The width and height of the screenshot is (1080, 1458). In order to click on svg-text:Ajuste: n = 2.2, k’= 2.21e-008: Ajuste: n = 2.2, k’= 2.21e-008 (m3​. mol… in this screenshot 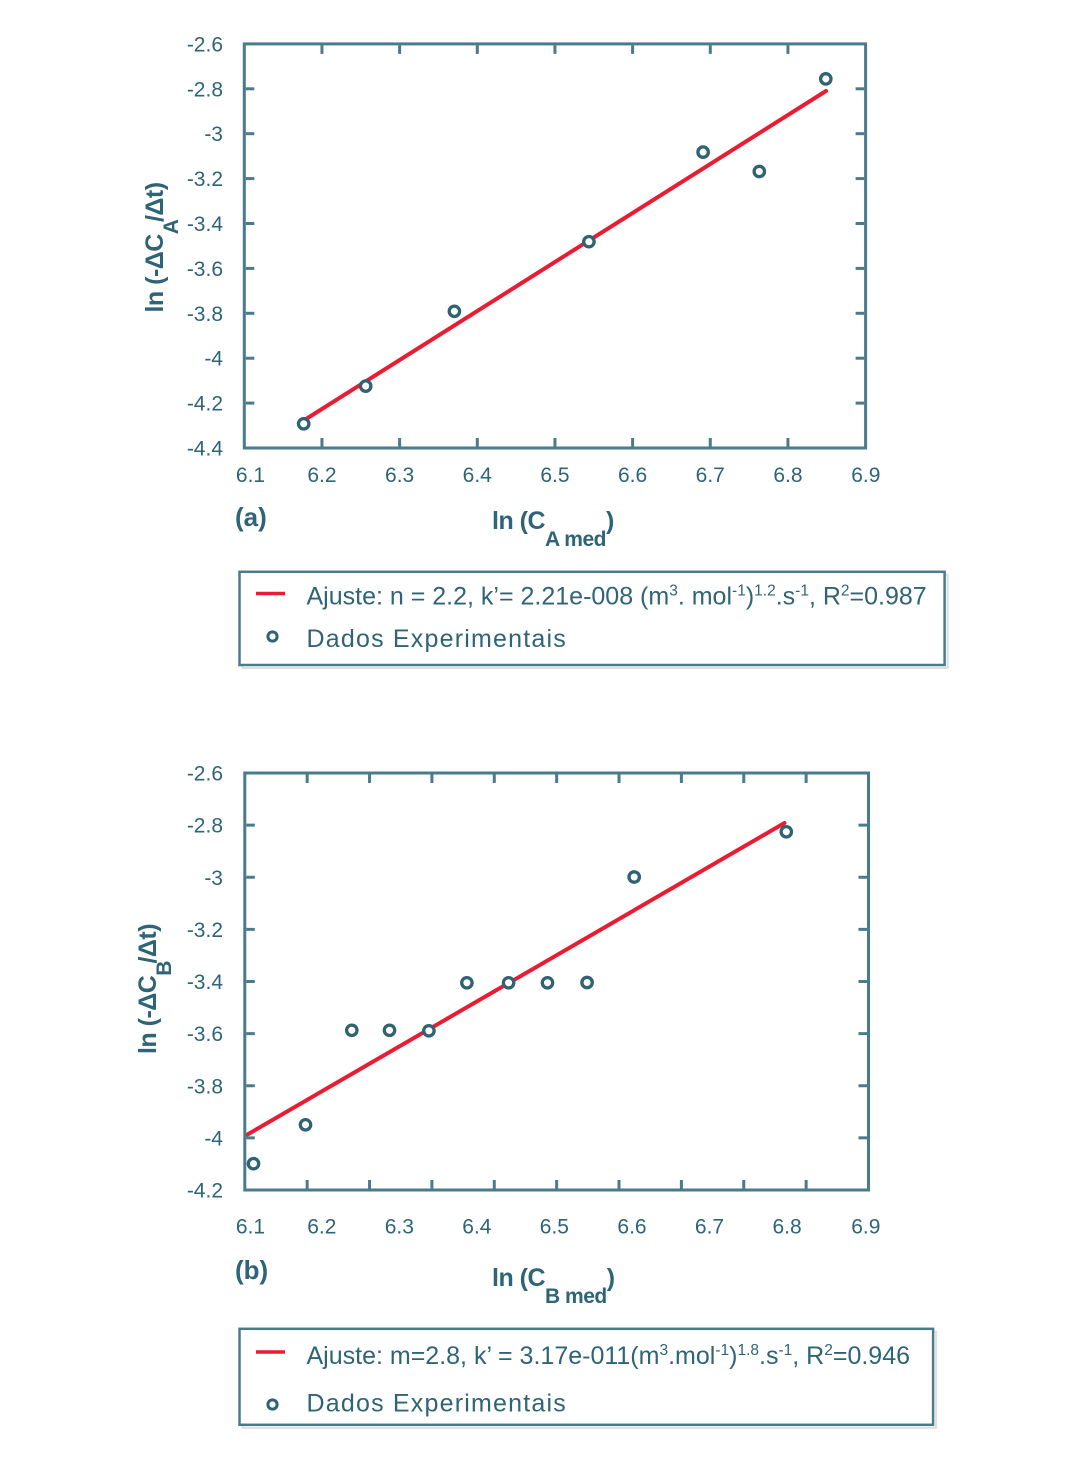, I will do `click(617, 597)`.